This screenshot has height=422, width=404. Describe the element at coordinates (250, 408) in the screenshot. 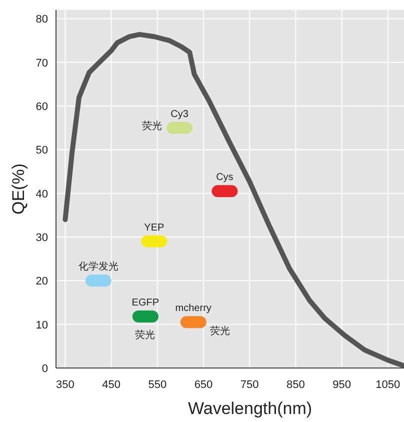

I see `x-axis-title: Wavelength(nm)` at that location.